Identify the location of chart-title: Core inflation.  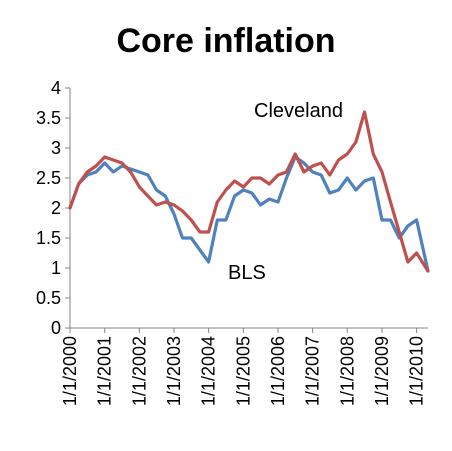
(225, 41).